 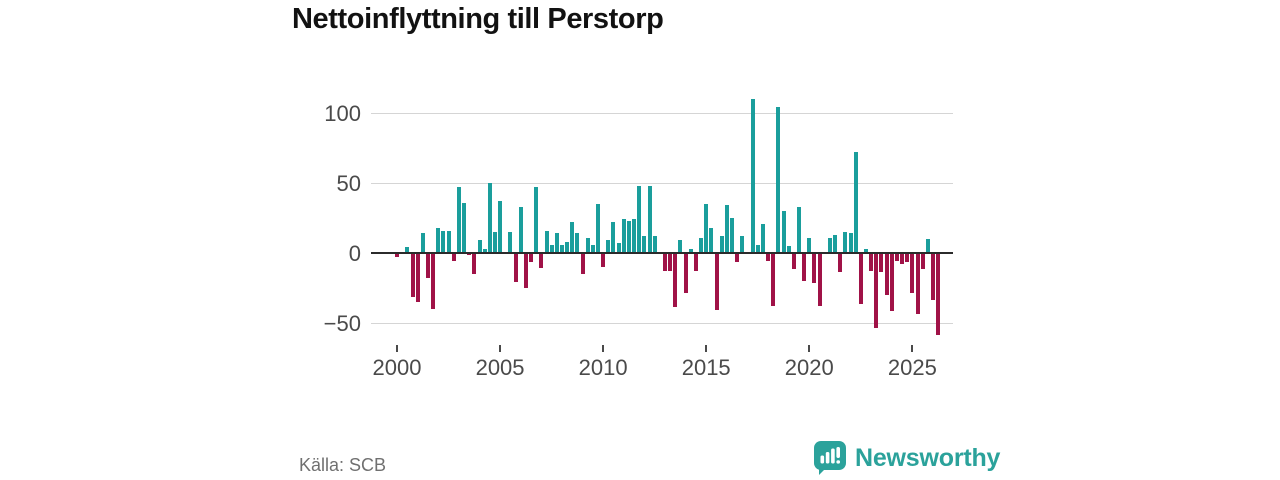 What do you see at coordinates (397, 348) in the screenshot?
I see `x-axis-tick-2000` at bounding box center [397, 348].